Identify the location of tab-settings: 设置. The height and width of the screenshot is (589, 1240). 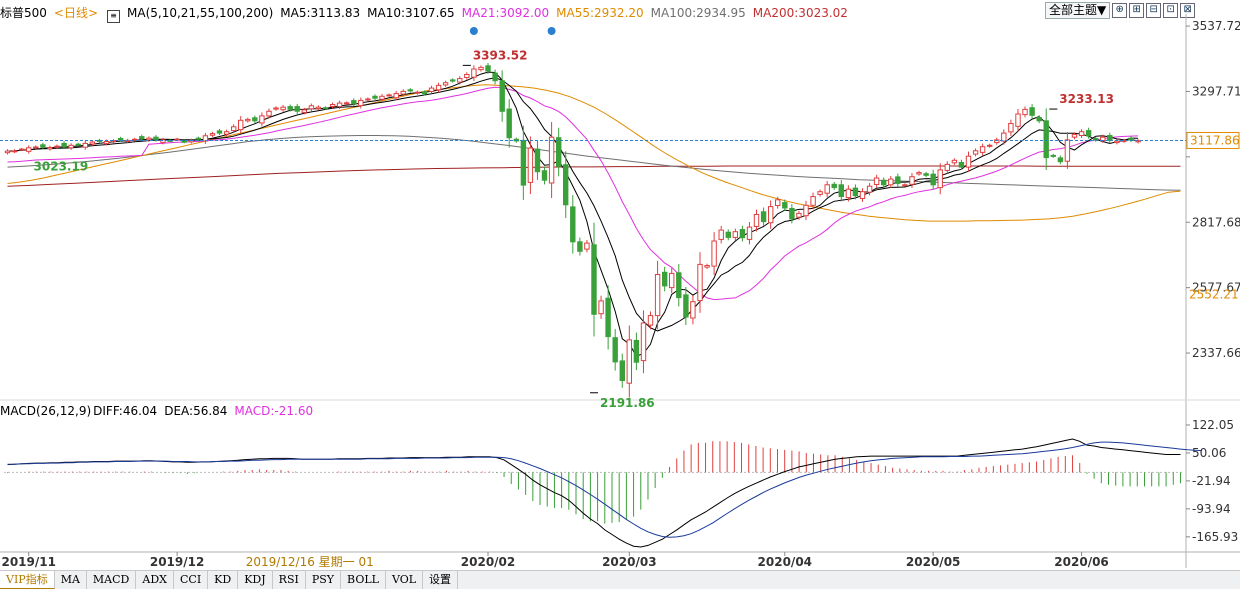
(441, 580).